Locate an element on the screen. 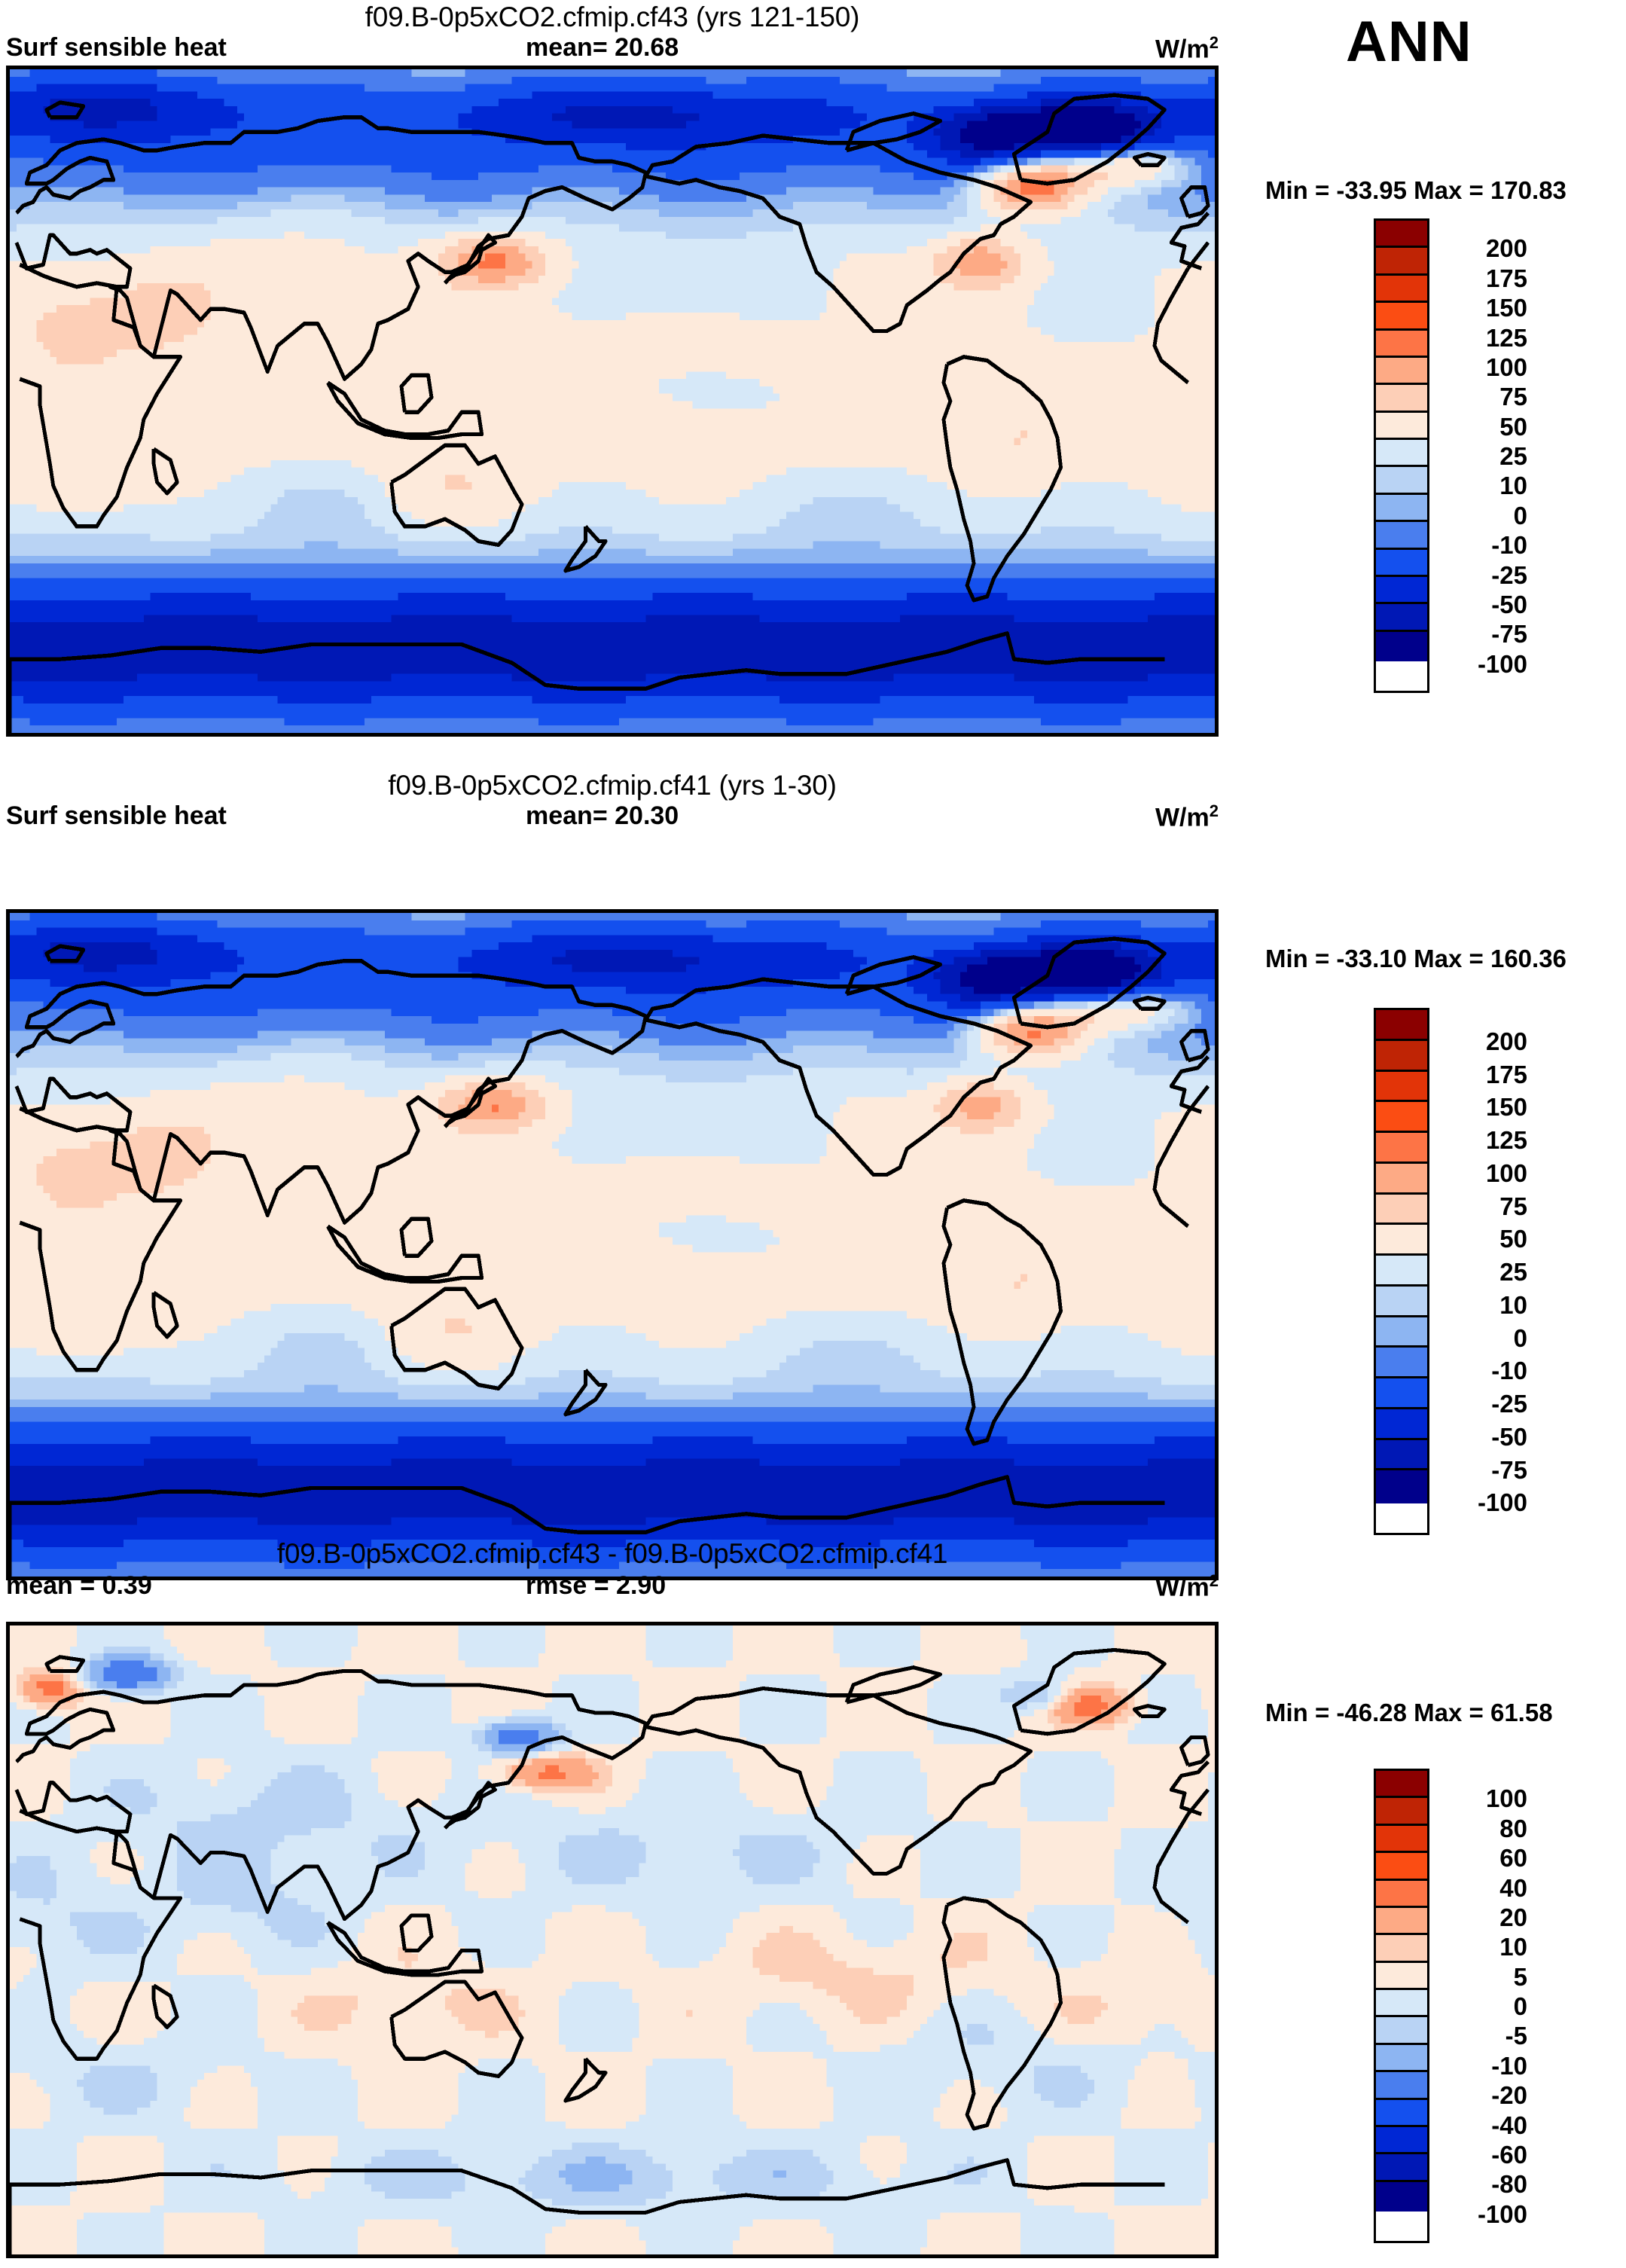 This screenshot has height=2268, width=1626. panel-top-variable: Surf sensible heat is located at coordinates (116, 48).